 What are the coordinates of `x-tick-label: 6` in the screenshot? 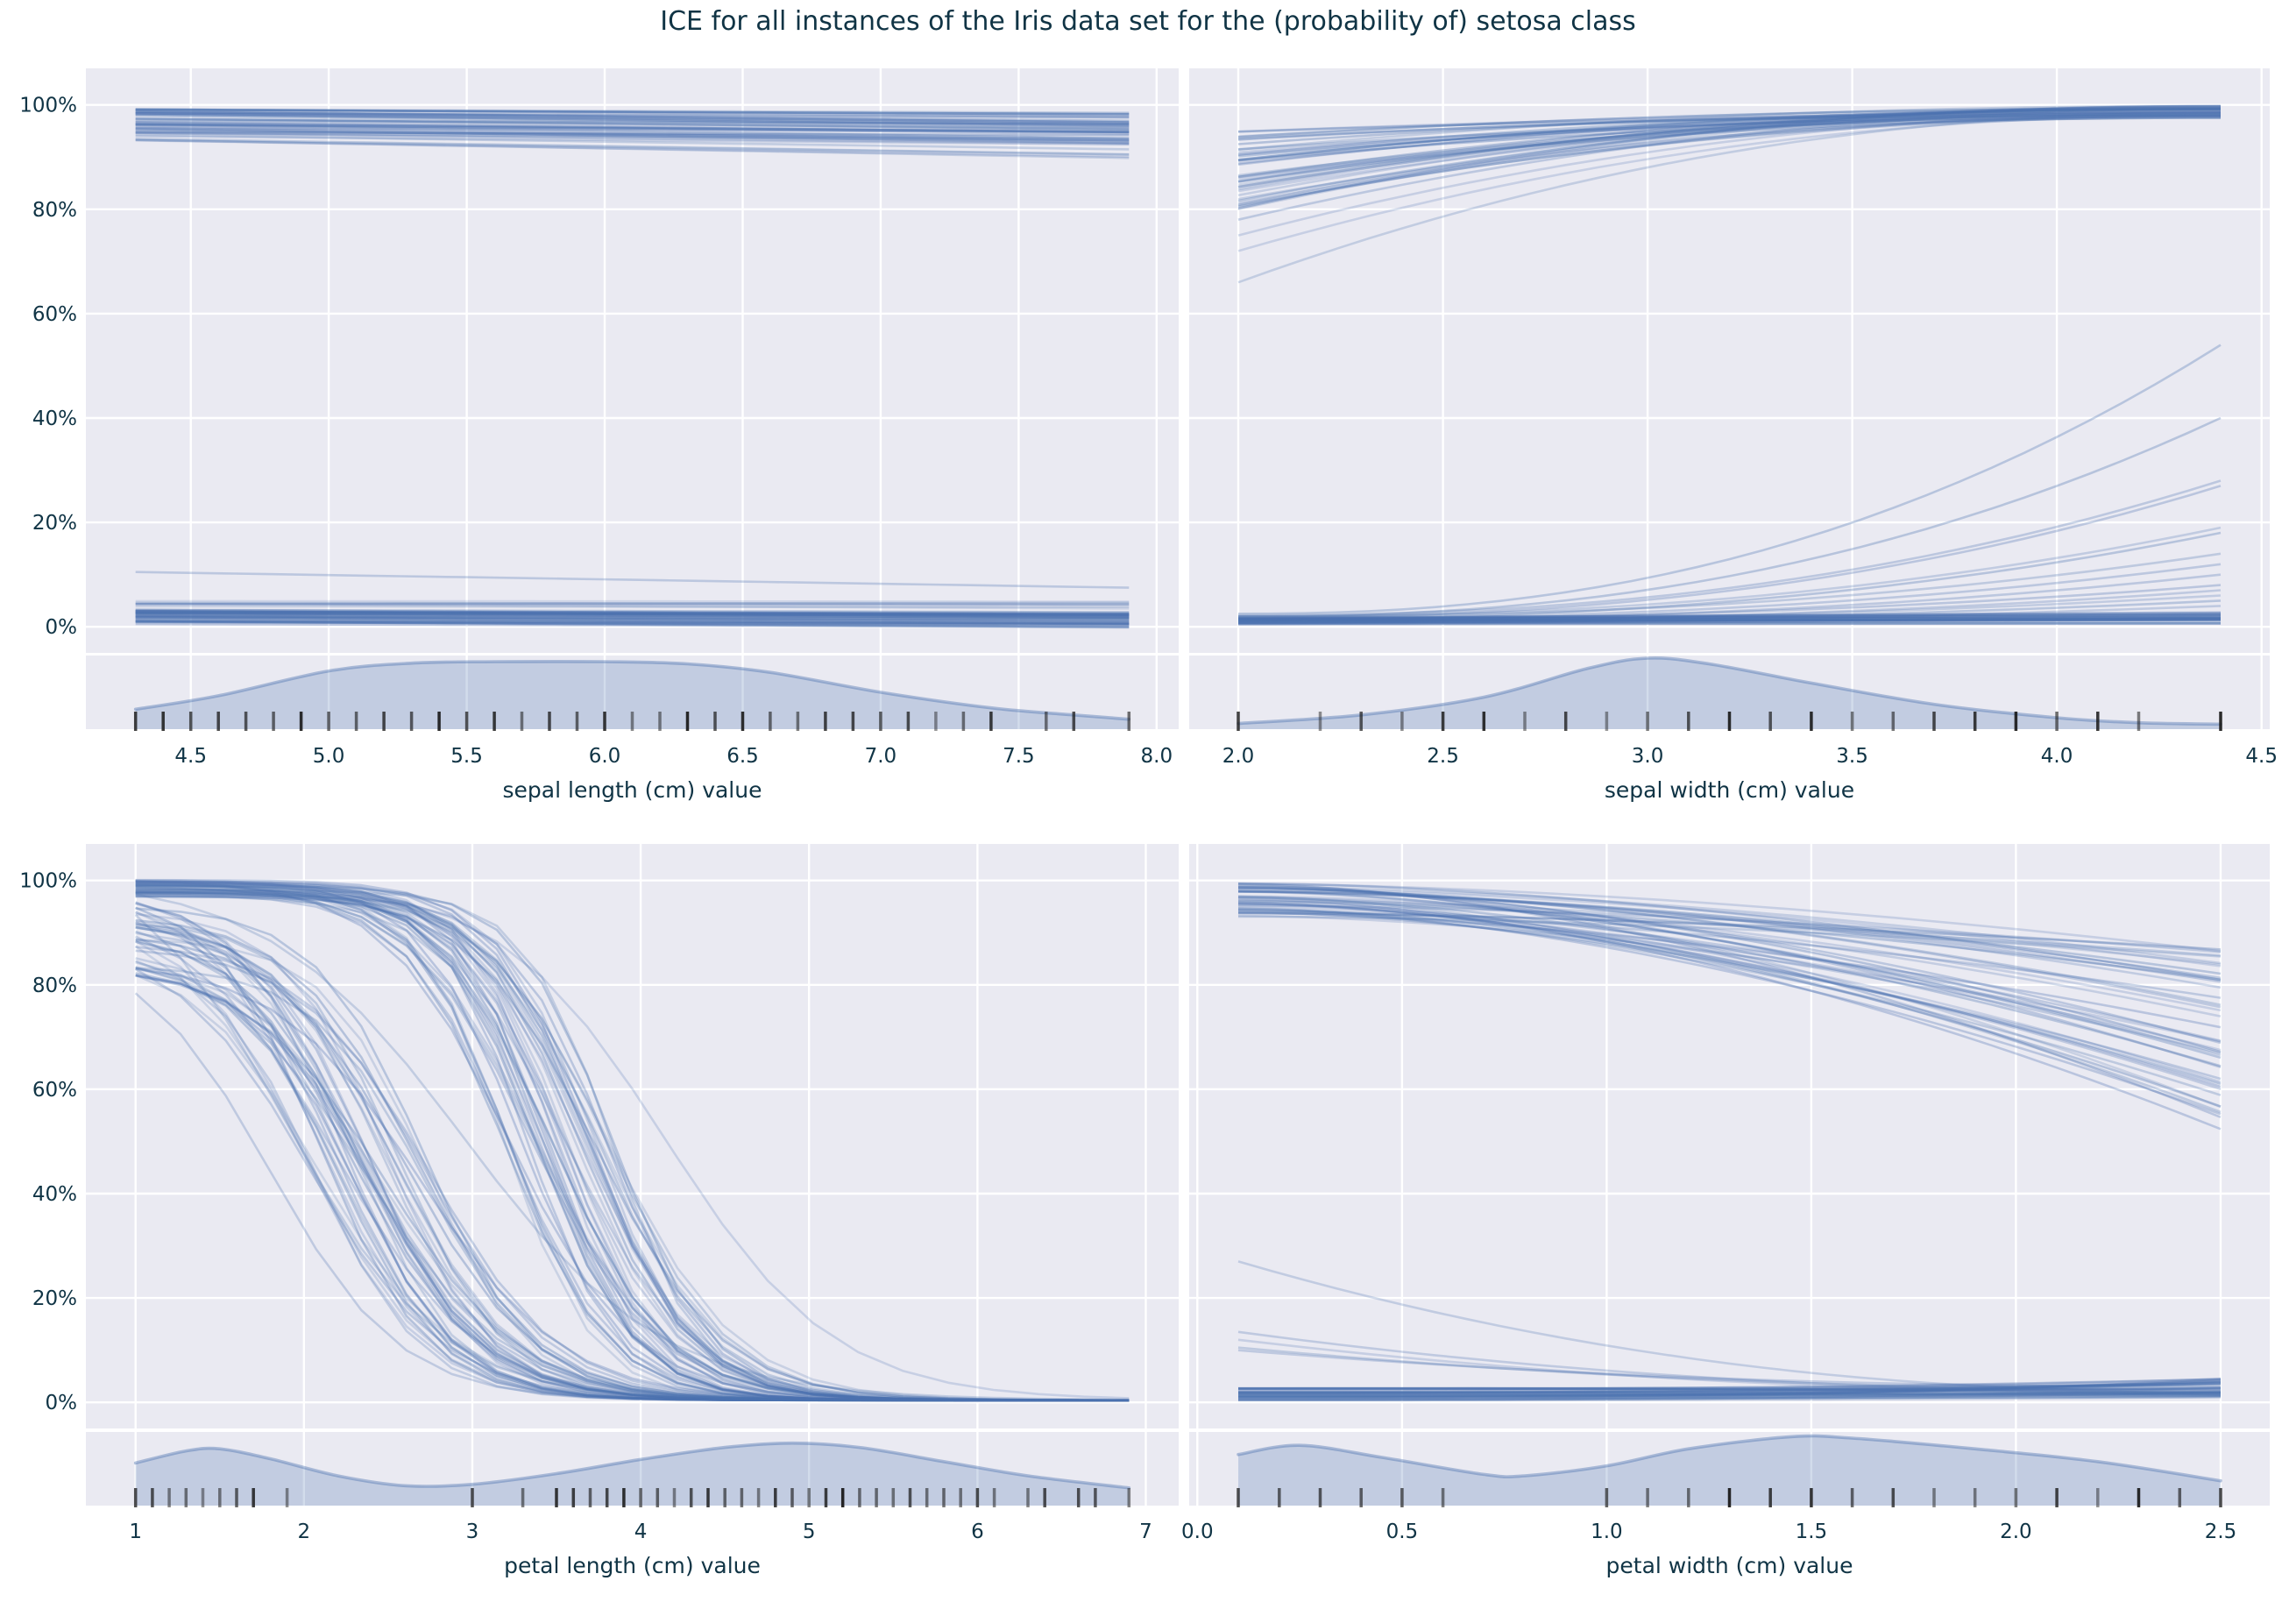 It's located at (977, 1531).